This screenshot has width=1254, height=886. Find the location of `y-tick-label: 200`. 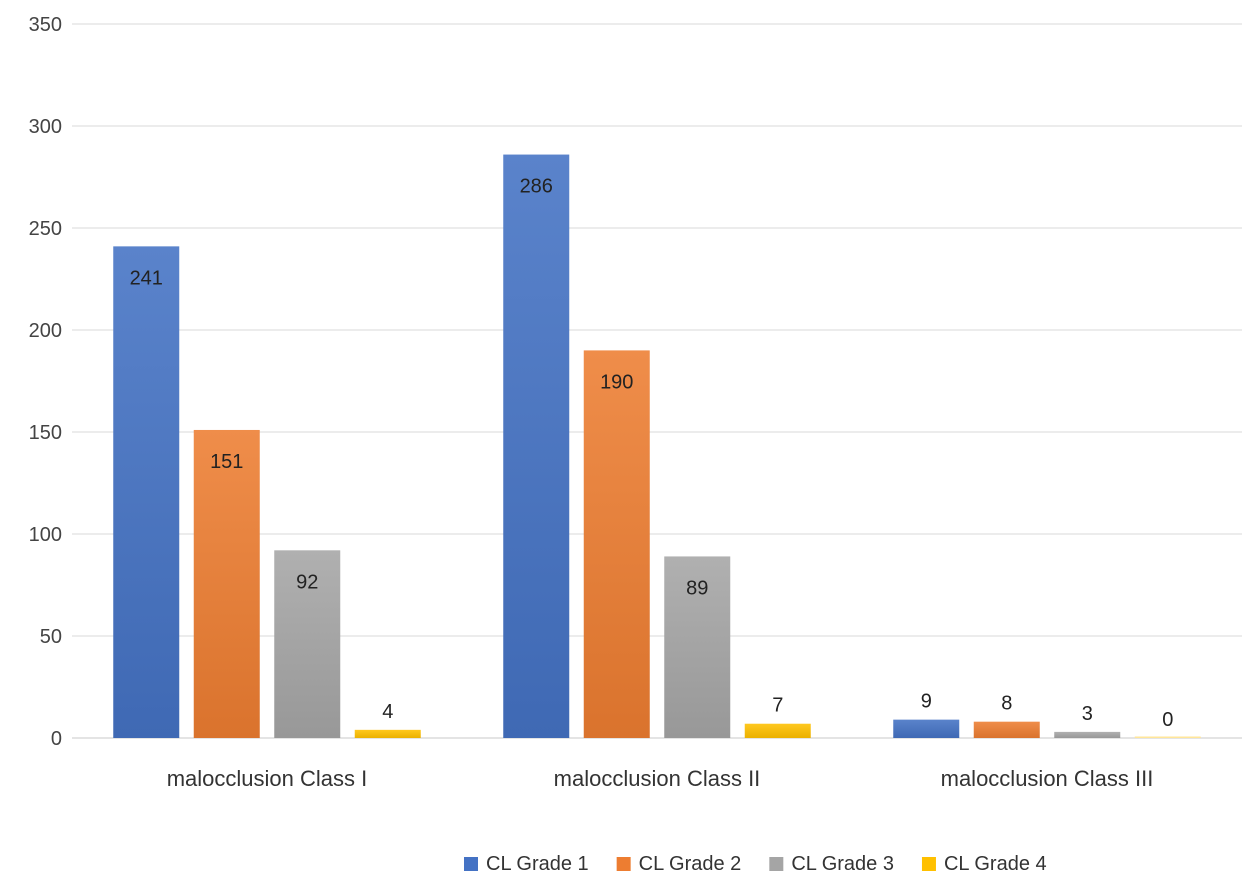

y-tick-label: 200 is located at coordinates (45, 331).